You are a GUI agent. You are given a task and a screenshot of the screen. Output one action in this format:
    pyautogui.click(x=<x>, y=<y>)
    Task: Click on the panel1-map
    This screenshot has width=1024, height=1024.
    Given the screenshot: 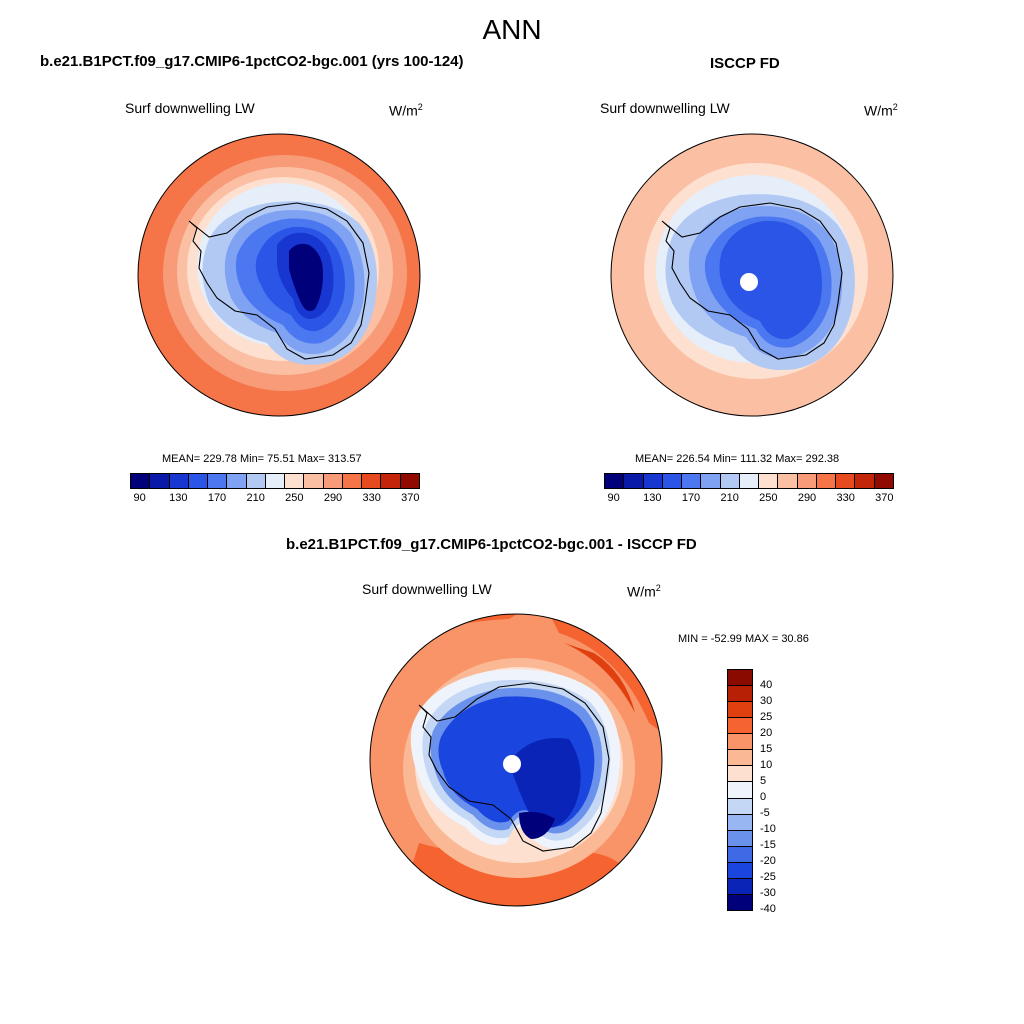 What is the action you would take?
    pyautogui.click(x=279, y=275)
    